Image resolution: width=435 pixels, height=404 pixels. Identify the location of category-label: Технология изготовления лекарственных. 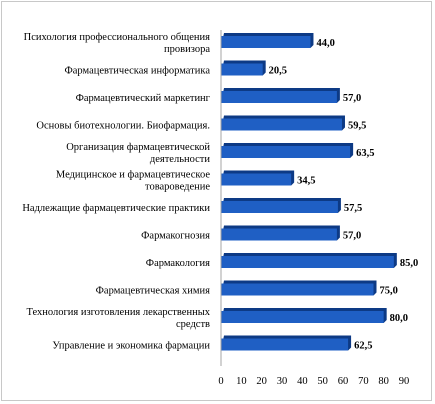
(118, 312).